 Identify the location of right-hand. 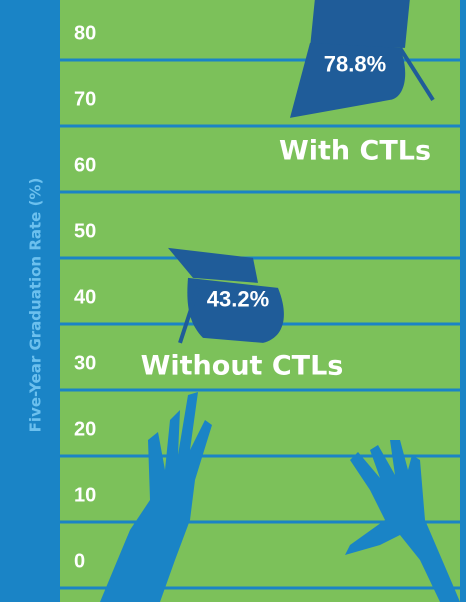
(402, 521).